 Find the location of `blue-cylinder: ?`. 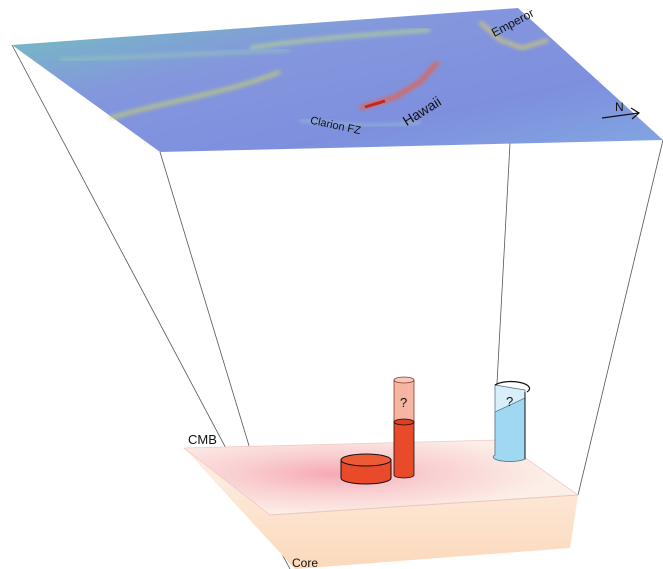

blue-cylinder: ? is located at coordinates (511, 421).